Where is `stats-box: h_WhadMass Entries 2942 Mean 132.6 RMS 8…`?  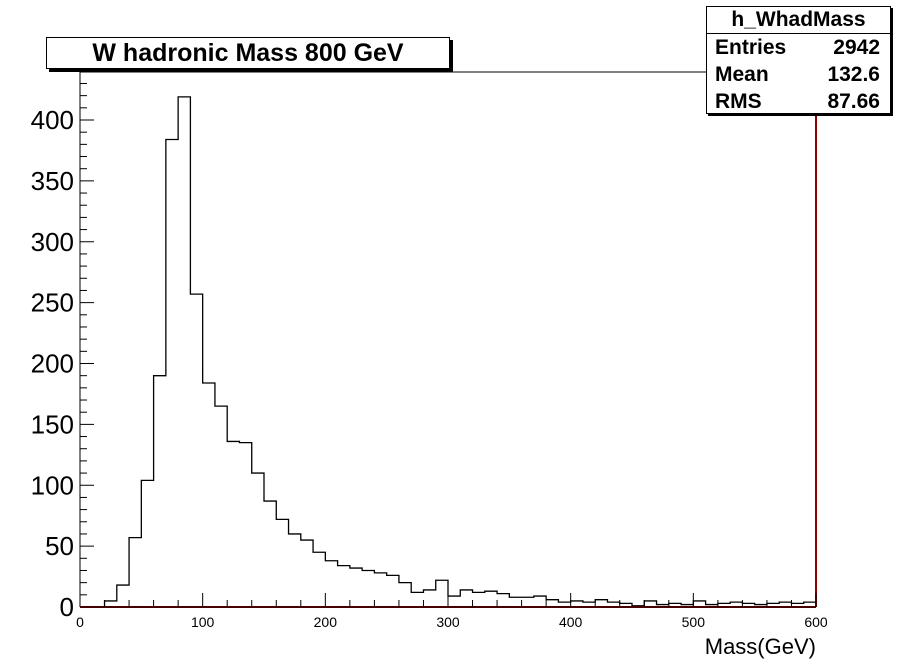 stats-box: h_WhadMass Entries 2942 Mean 132.6 RMS 8… is located at coordinates (798, 60).